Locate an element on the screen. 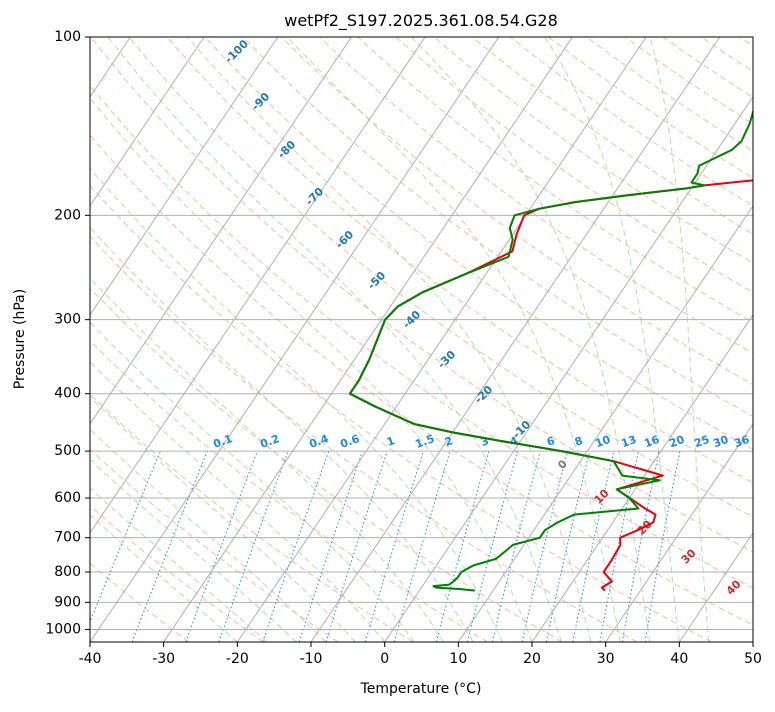  y-tick-label: 300 is located at coordinates (67, 320).